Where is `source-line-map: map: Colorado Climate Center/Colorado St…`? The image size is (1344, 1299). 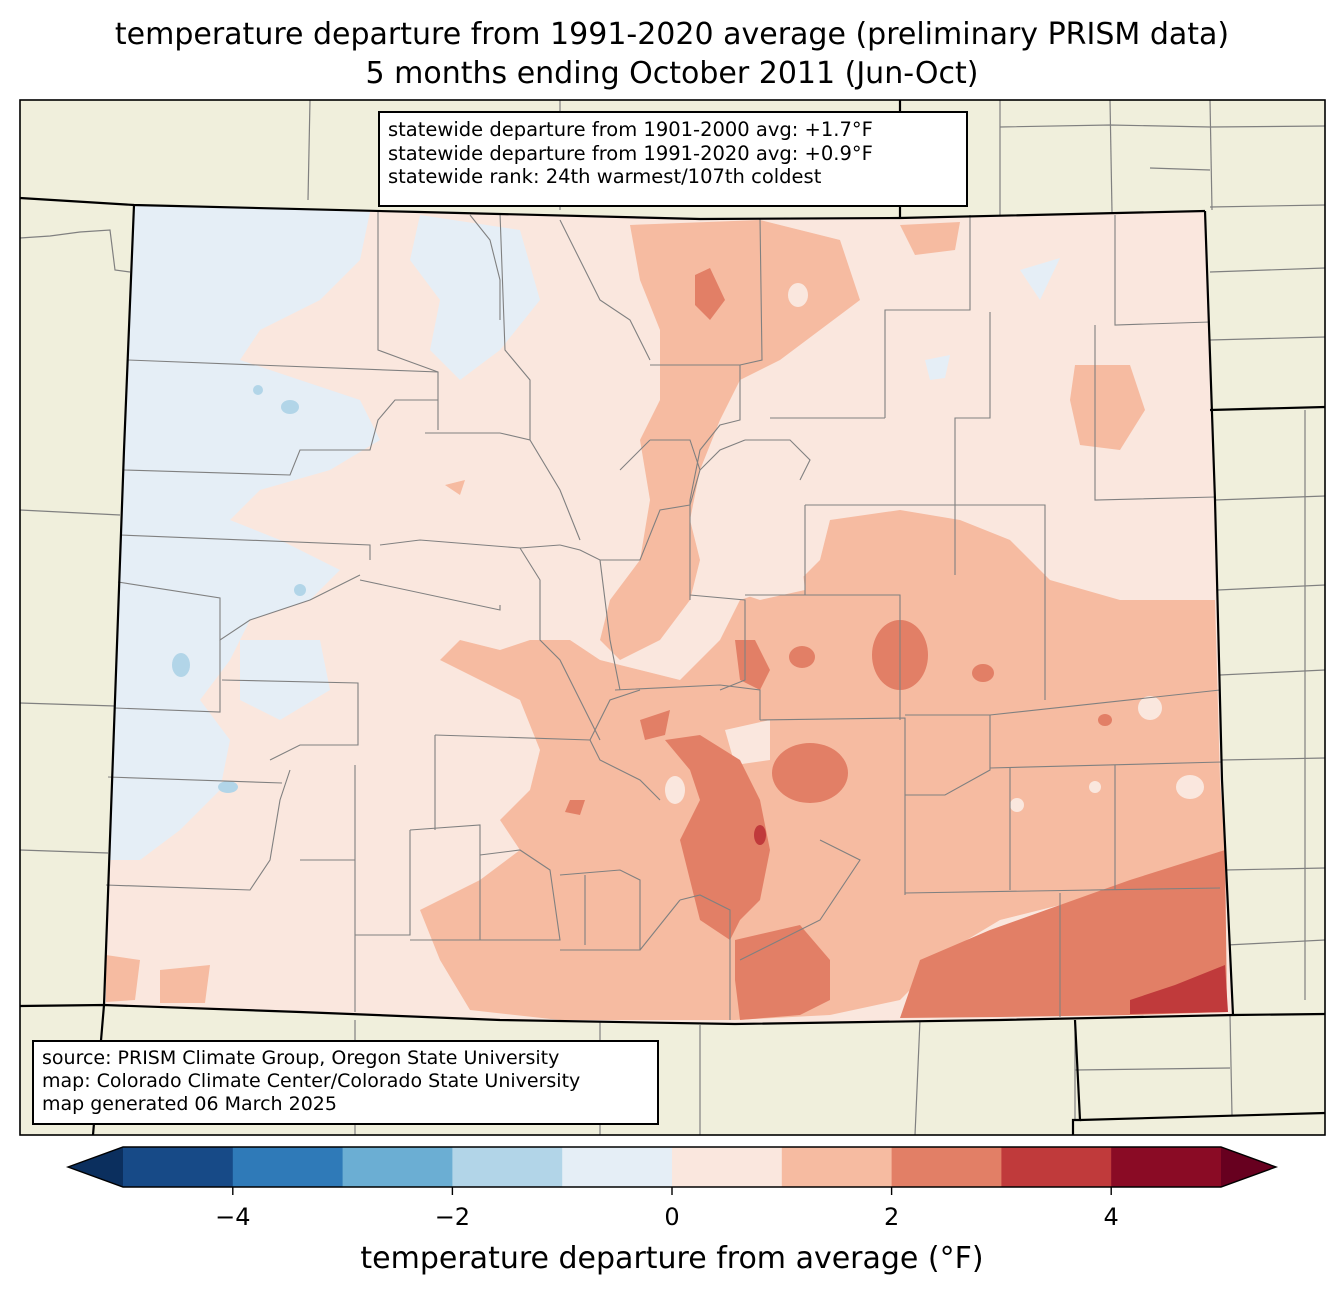
source-line-map: map: Colorado Climate Center/Colorado St… is located at coordinates (311, 1081).